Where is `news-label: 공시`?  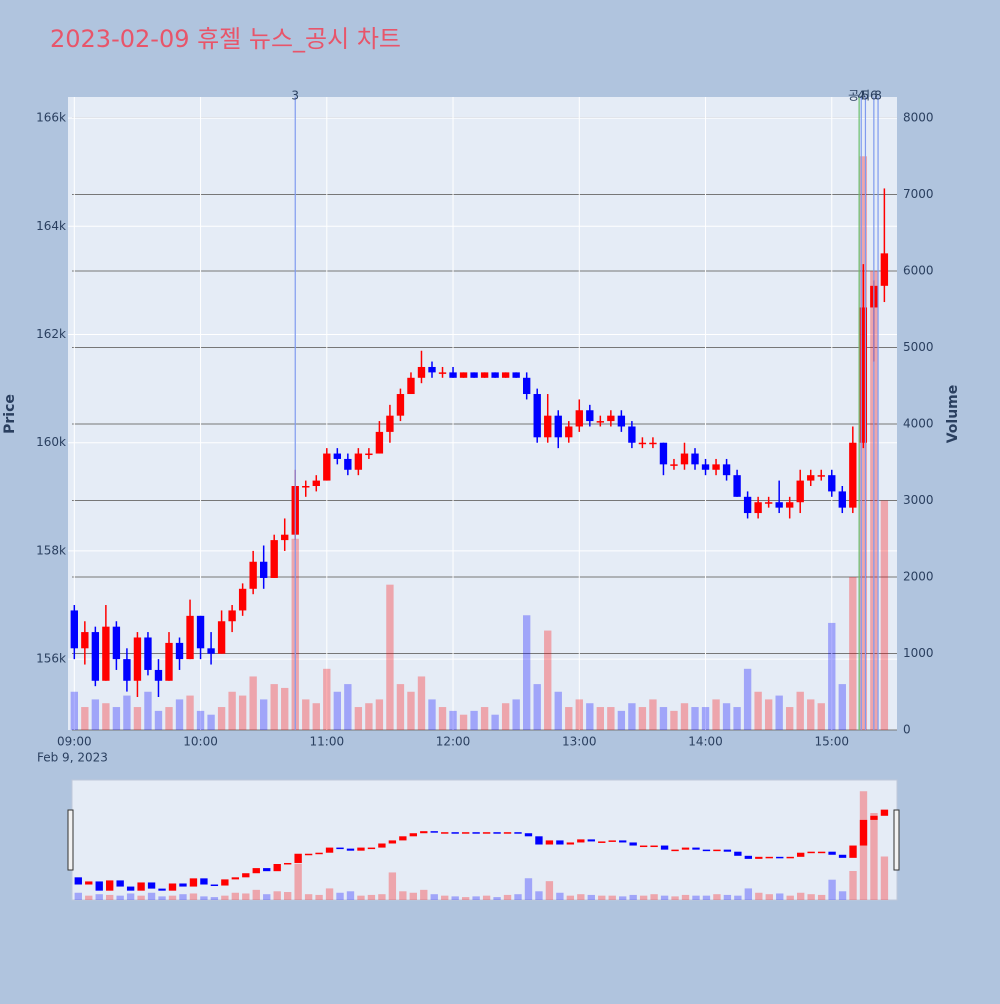 news-label: 공시 is located at coordinates (859, 96).